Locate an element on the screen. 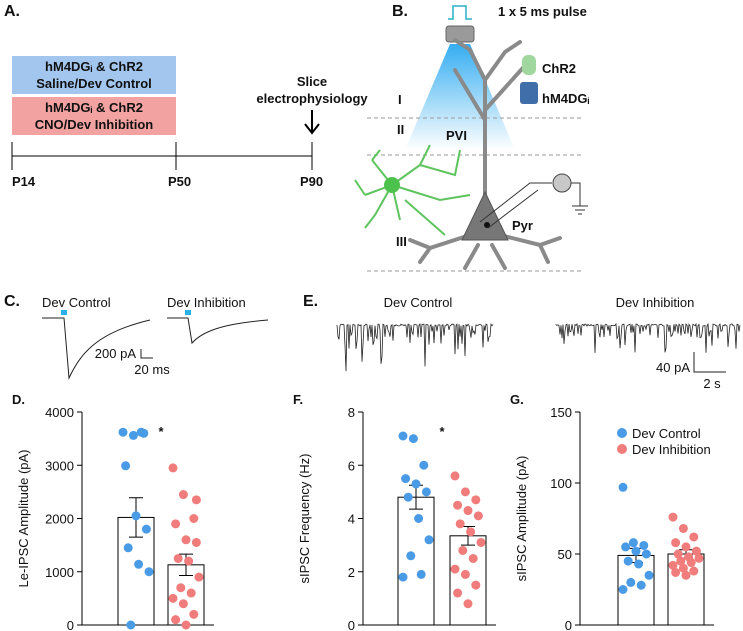  panel-label: F. is located at coordinates (298, 399).